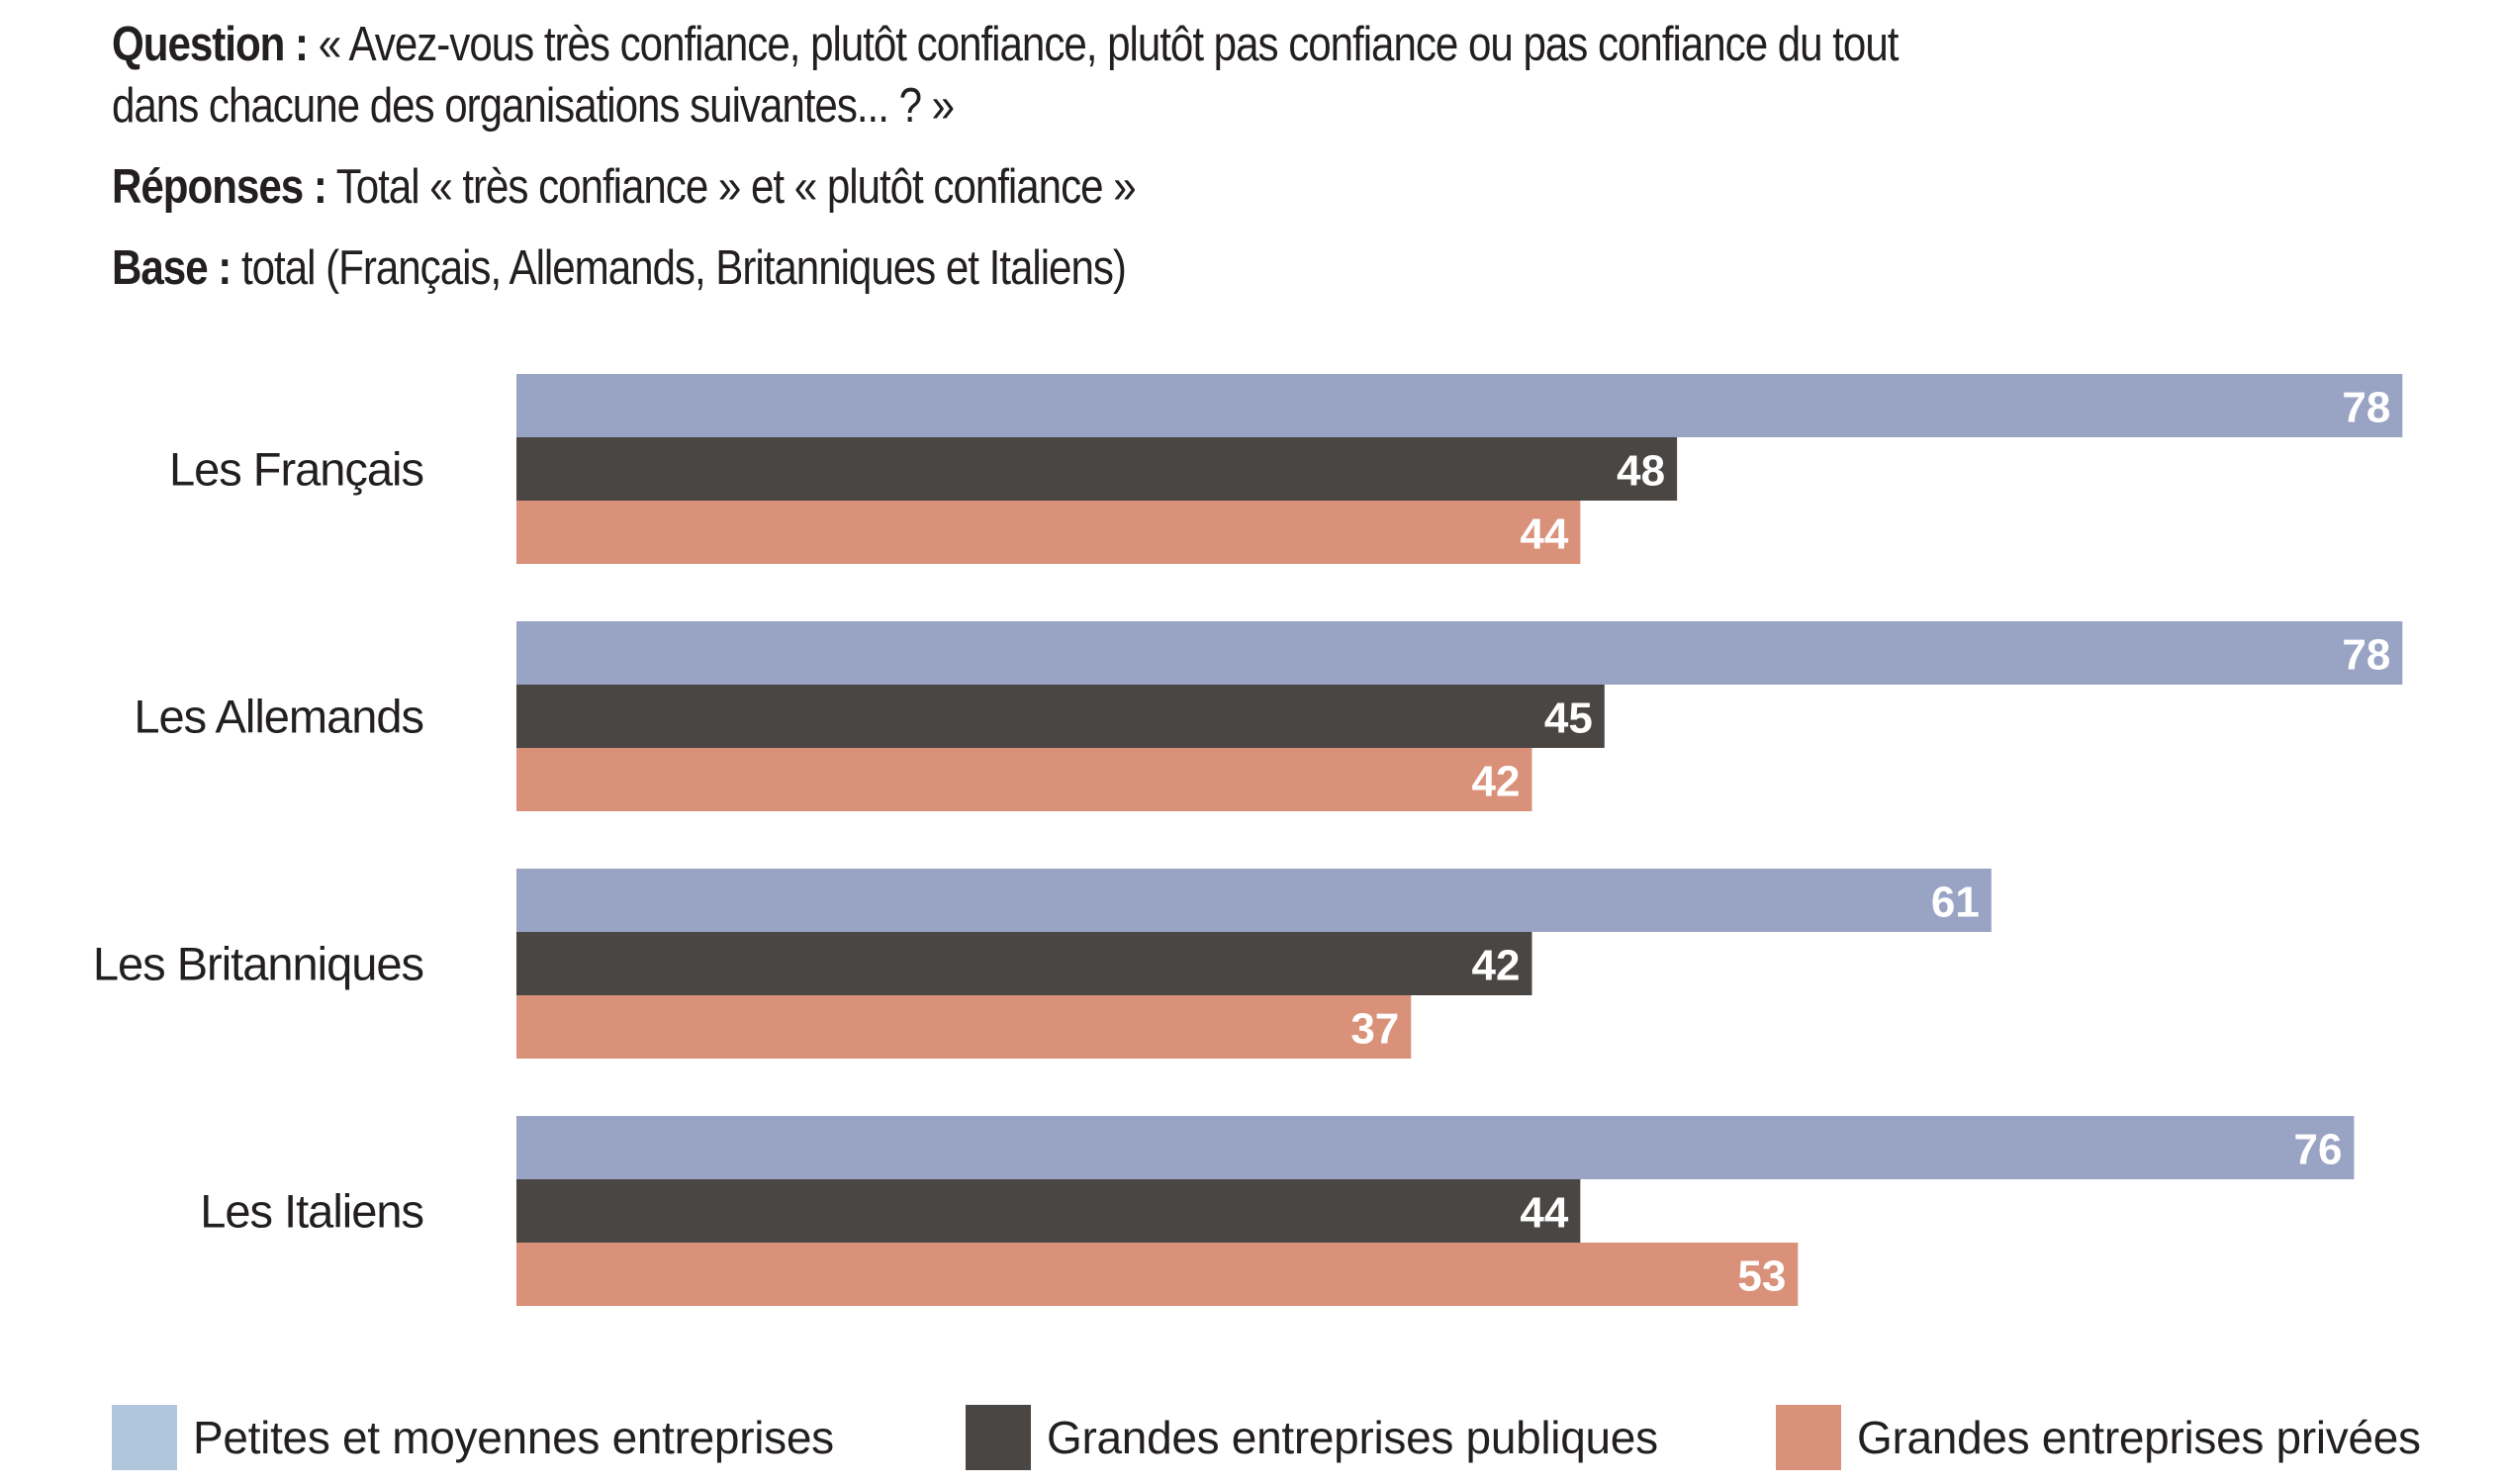 This screenshot has height=1484, width=2503. Describe the element at coordinates (1254, 900) in the screenshot. I see `bar-les-britanniques-petites-et-moyennes-entreprises` at that location.